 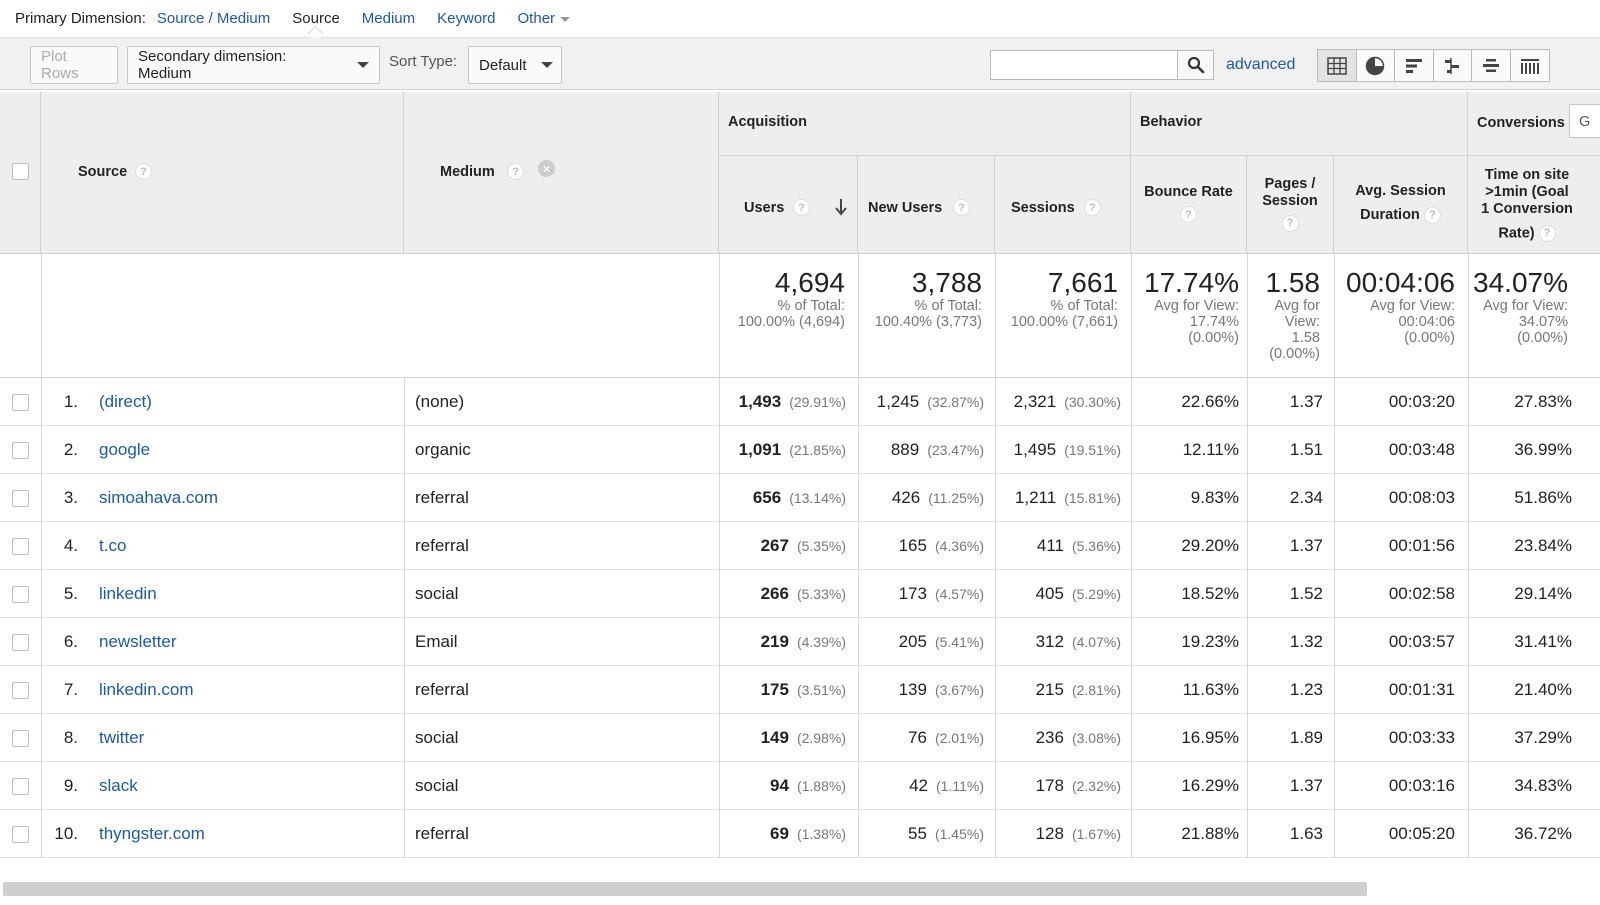 What do you see at coordinates (544, 18) in the screenshot?
I see `dimension-option-other: Other` at bounding box center [544, 18].